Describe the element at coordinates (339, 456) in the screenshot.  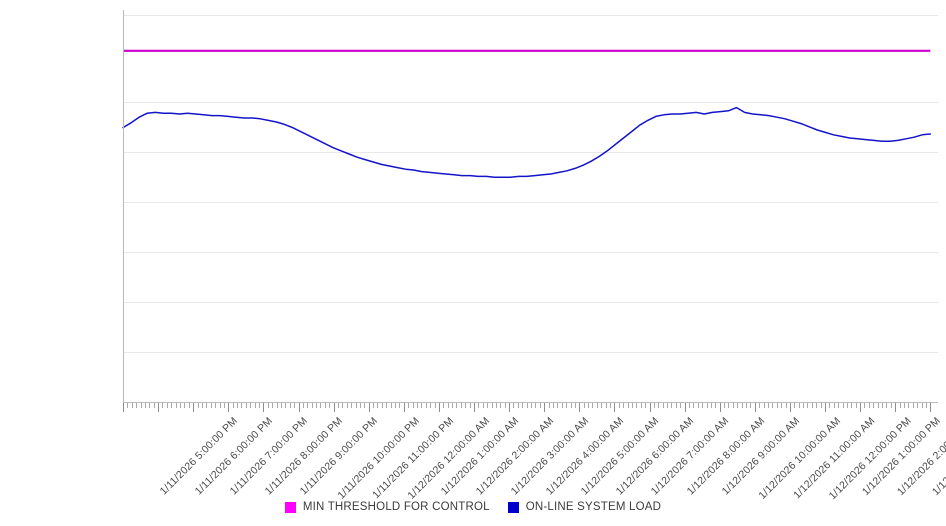
I see `x-axis-label: 1/11/2026 9:00:00 PM` at that location.